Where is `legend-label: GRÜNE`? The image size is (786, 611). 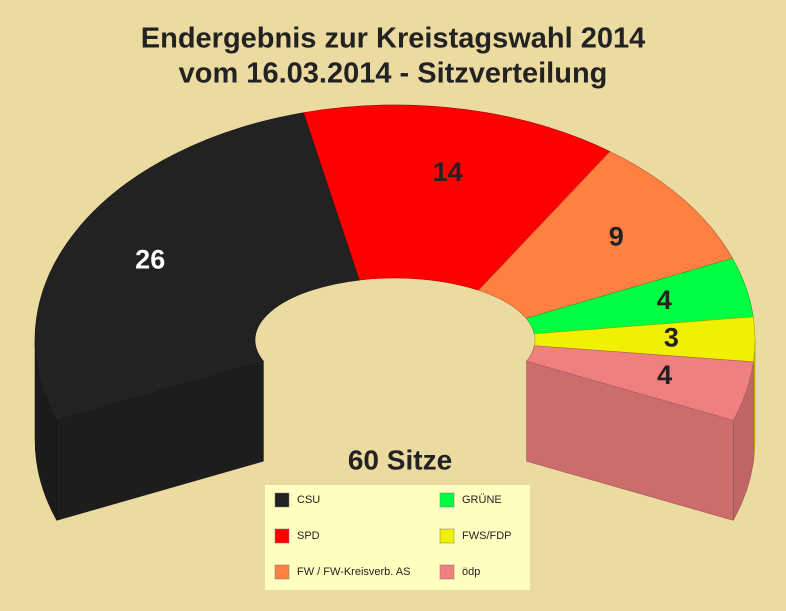
legend-label: GRÜNE is located at coordinates (482, 500).